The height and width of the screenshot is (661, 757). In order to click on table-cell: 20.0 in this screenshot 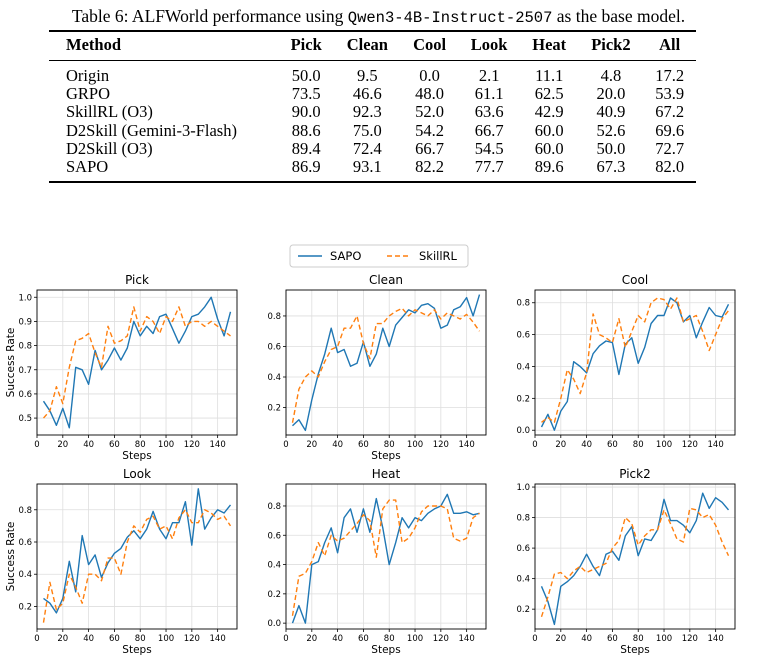, I will do `click(611, 94)`.